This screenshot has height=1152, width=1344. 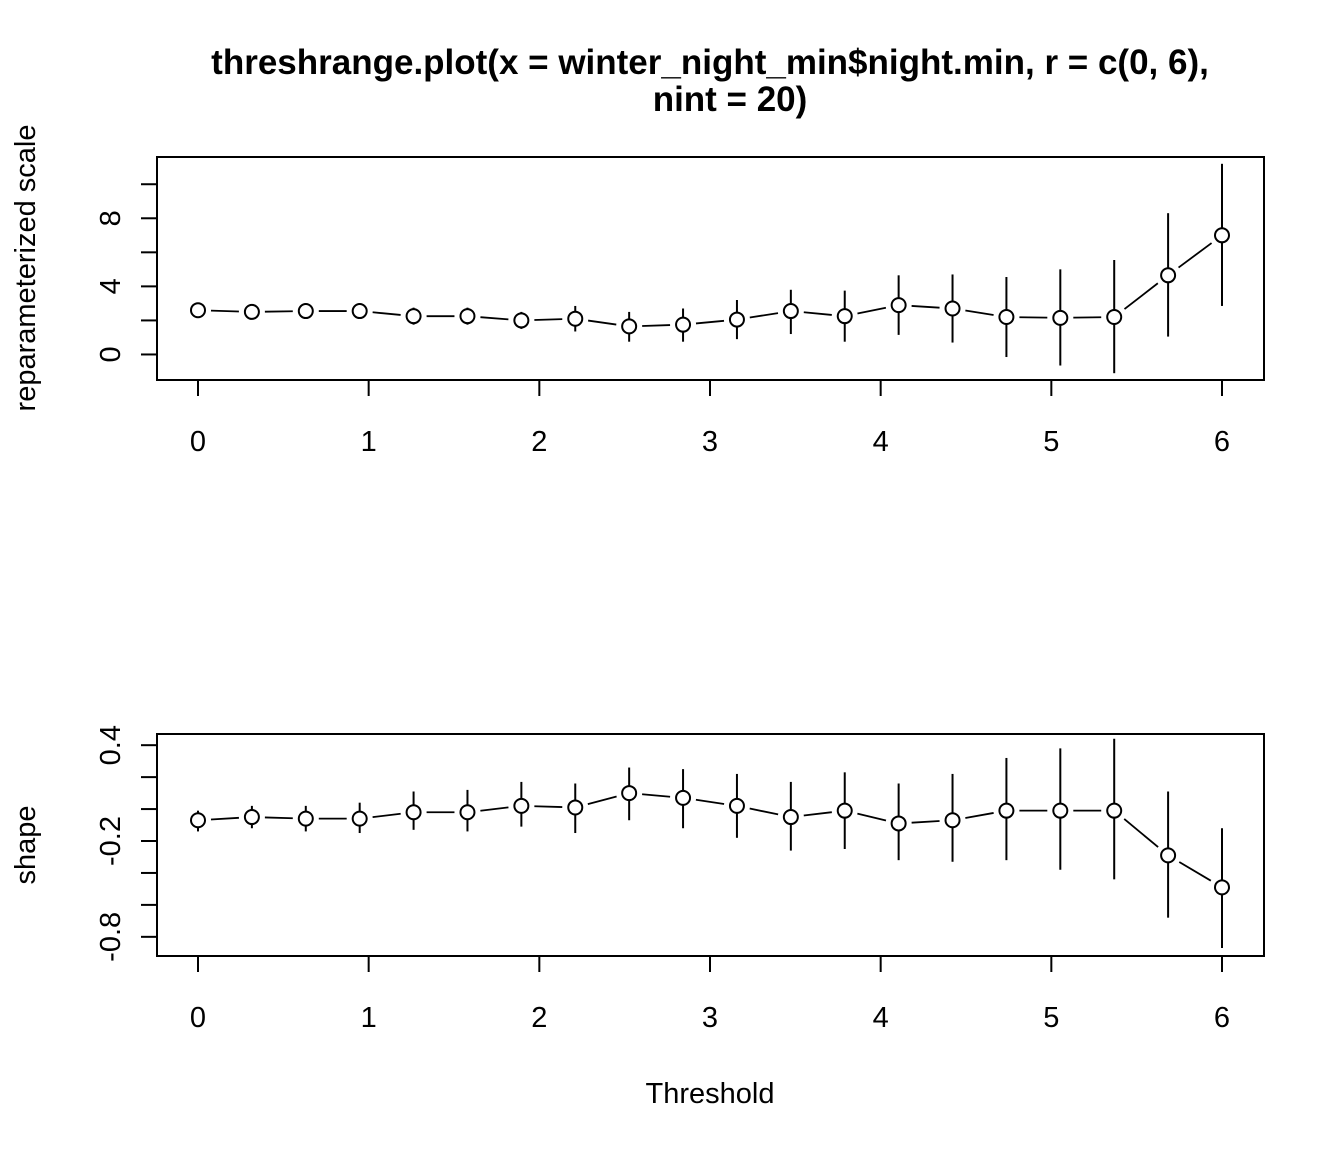 I want to click on chart-title-line2: nint = 20), so click(x=730, y=99).